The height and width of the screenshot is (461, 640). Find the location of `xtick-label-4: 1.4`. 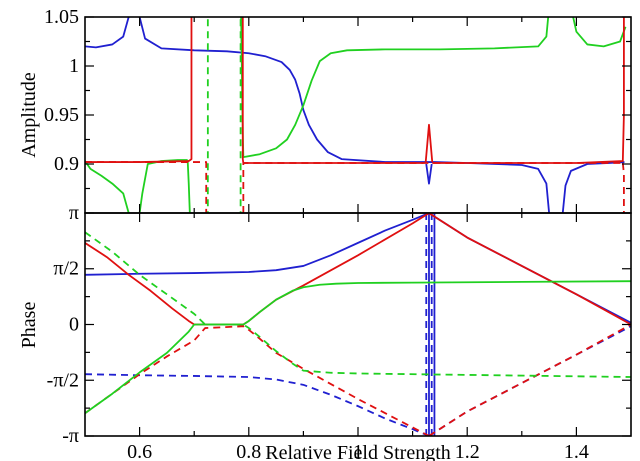

xtick-label-4: 1.4 is located at coordinates (576, 451).